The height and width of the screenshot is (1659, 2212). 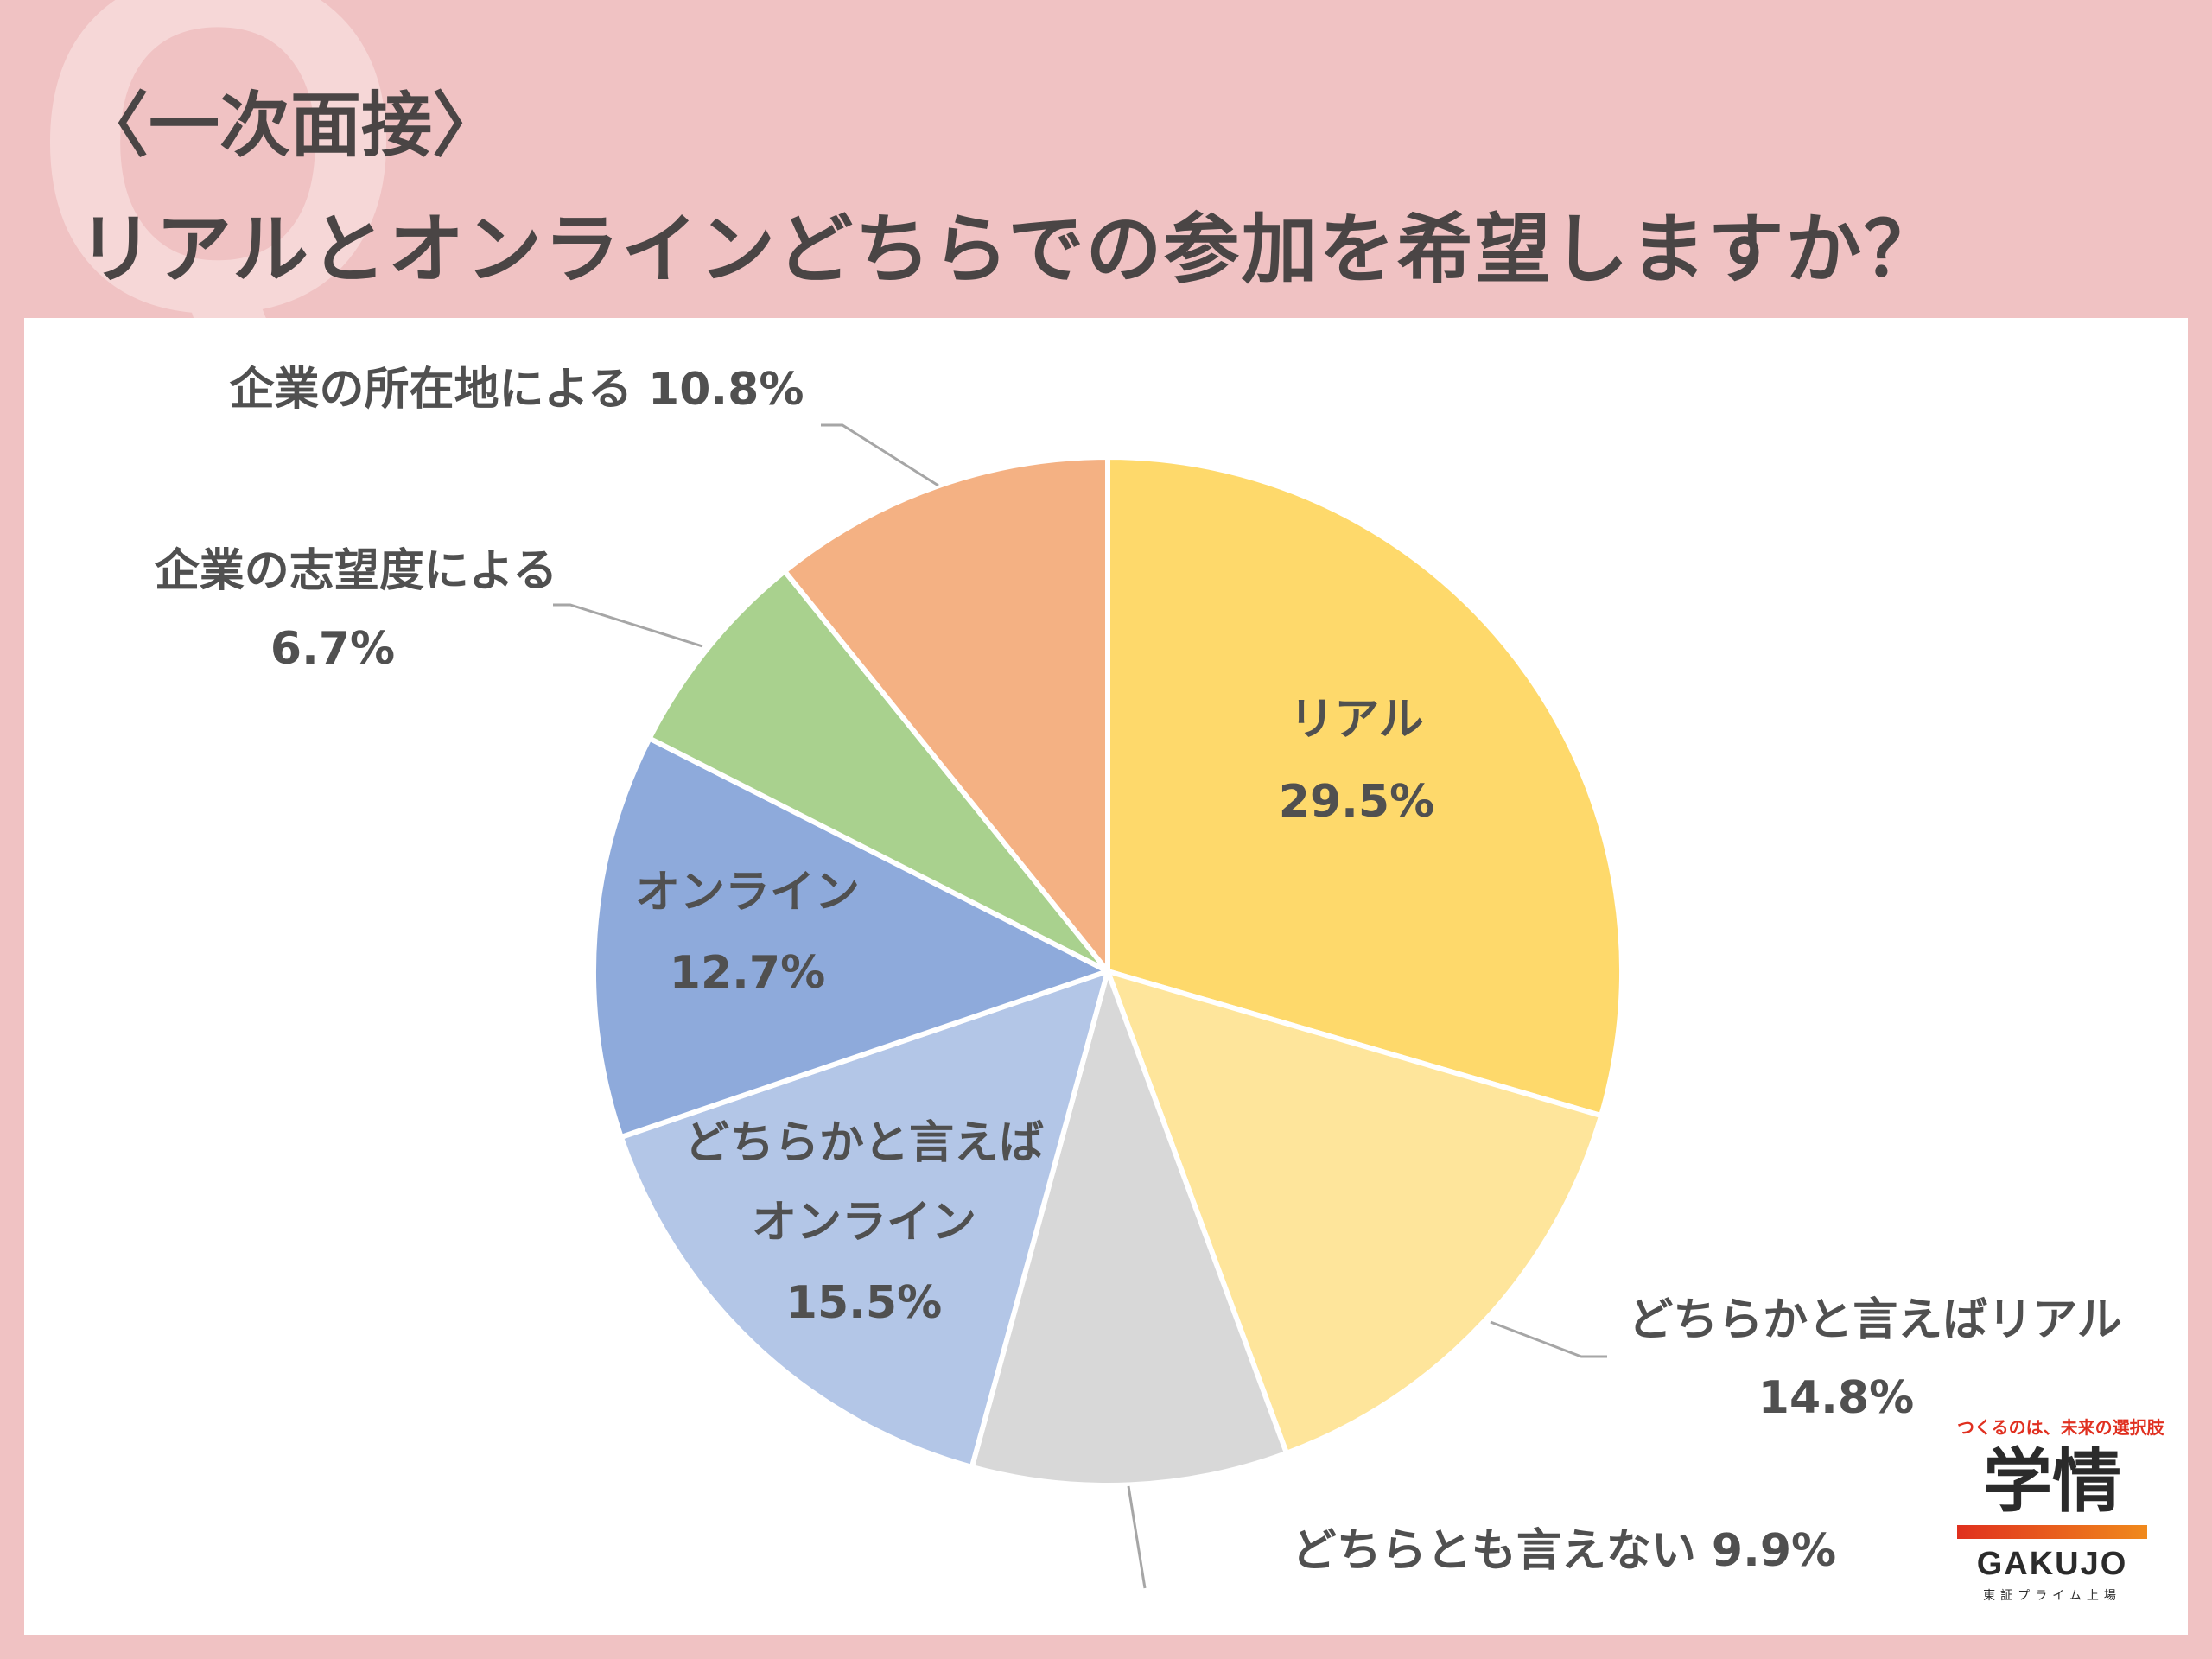 What do you see at coordinates (2060, 1427) in the screenshot?
I see `logo-tagline: つくるのは、未来の選択肢` at bounding box center [2060, 1427].